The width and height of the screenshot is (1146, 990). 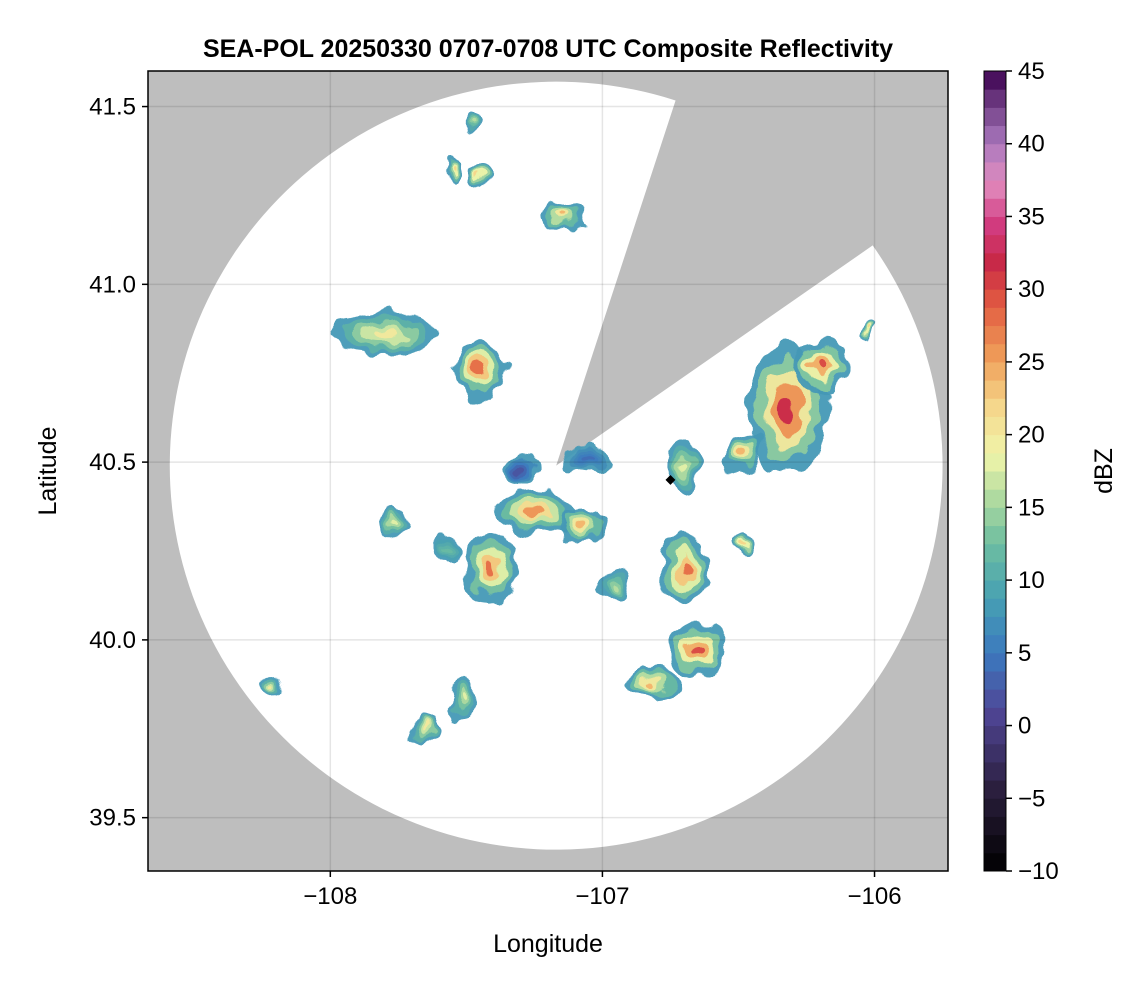 I want to click on colorbar-ticks: −10 −5 0 5 10 15 20 25 30 35 40 45, so click(x=1032, y=471).